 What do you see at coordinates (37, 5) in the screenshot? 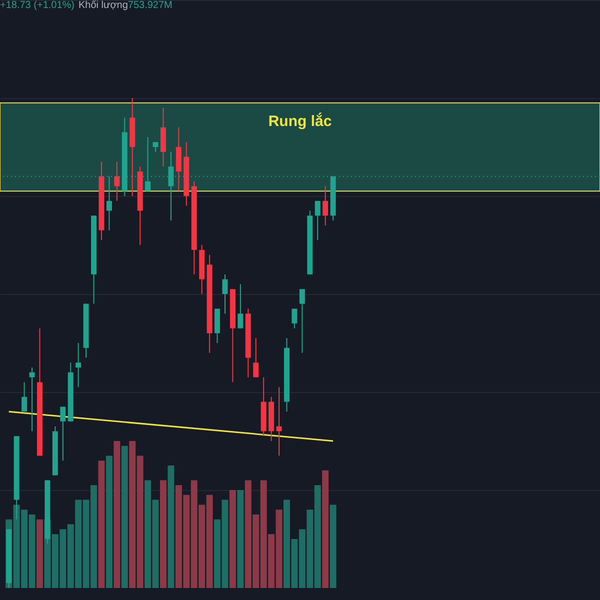
I see `text: +18.73 (+1.01%)` at bounding box center [37, 5].